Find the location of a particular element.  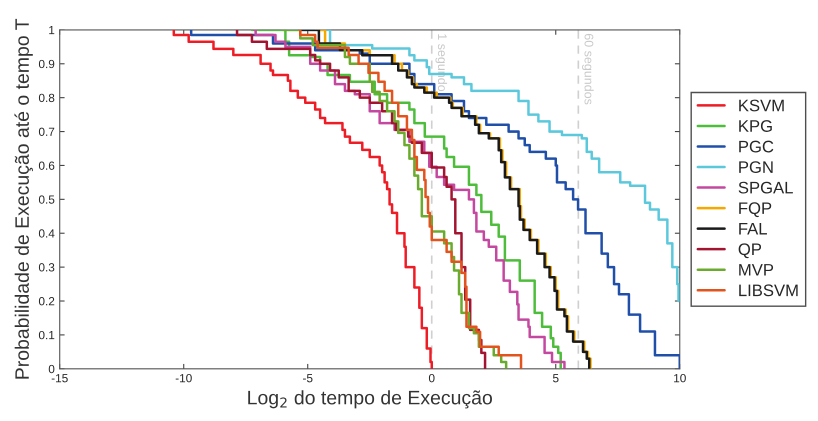

y-tick-label: 0 is located at coordinates (51, 369).